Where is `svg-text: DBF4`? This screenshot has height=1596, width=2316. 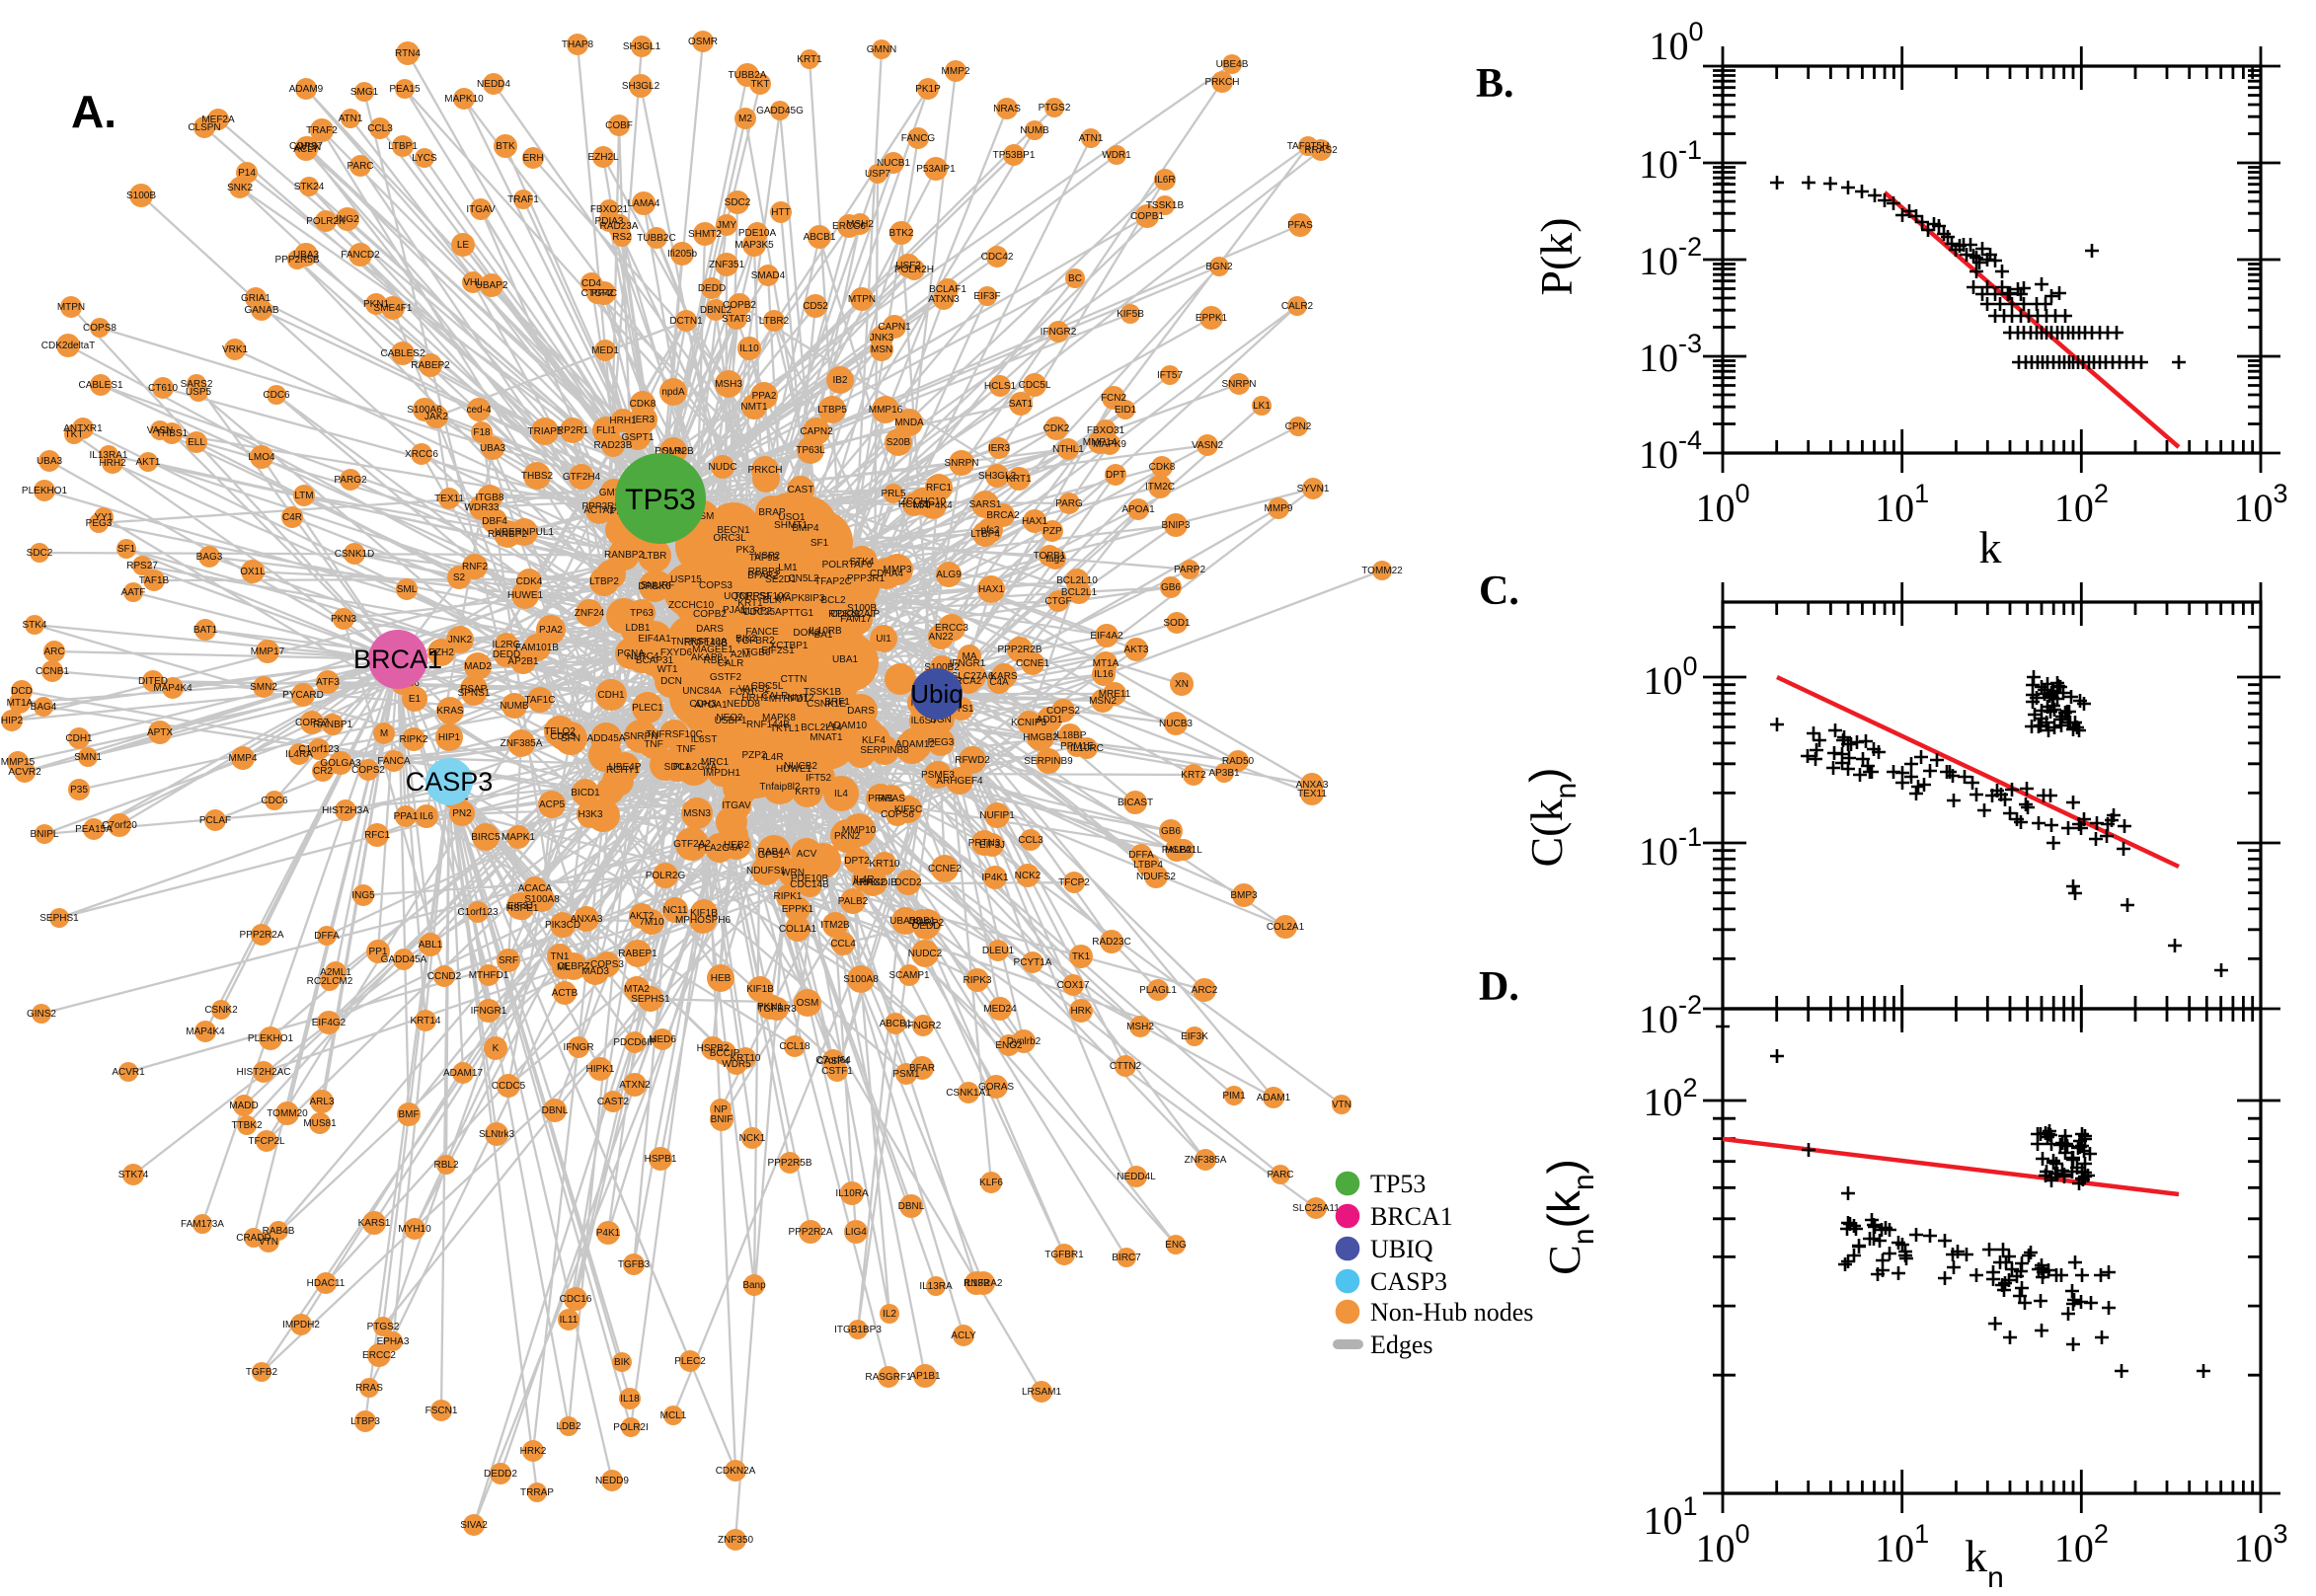
svg-text: DBF4 is located at coordinates (494, 521).